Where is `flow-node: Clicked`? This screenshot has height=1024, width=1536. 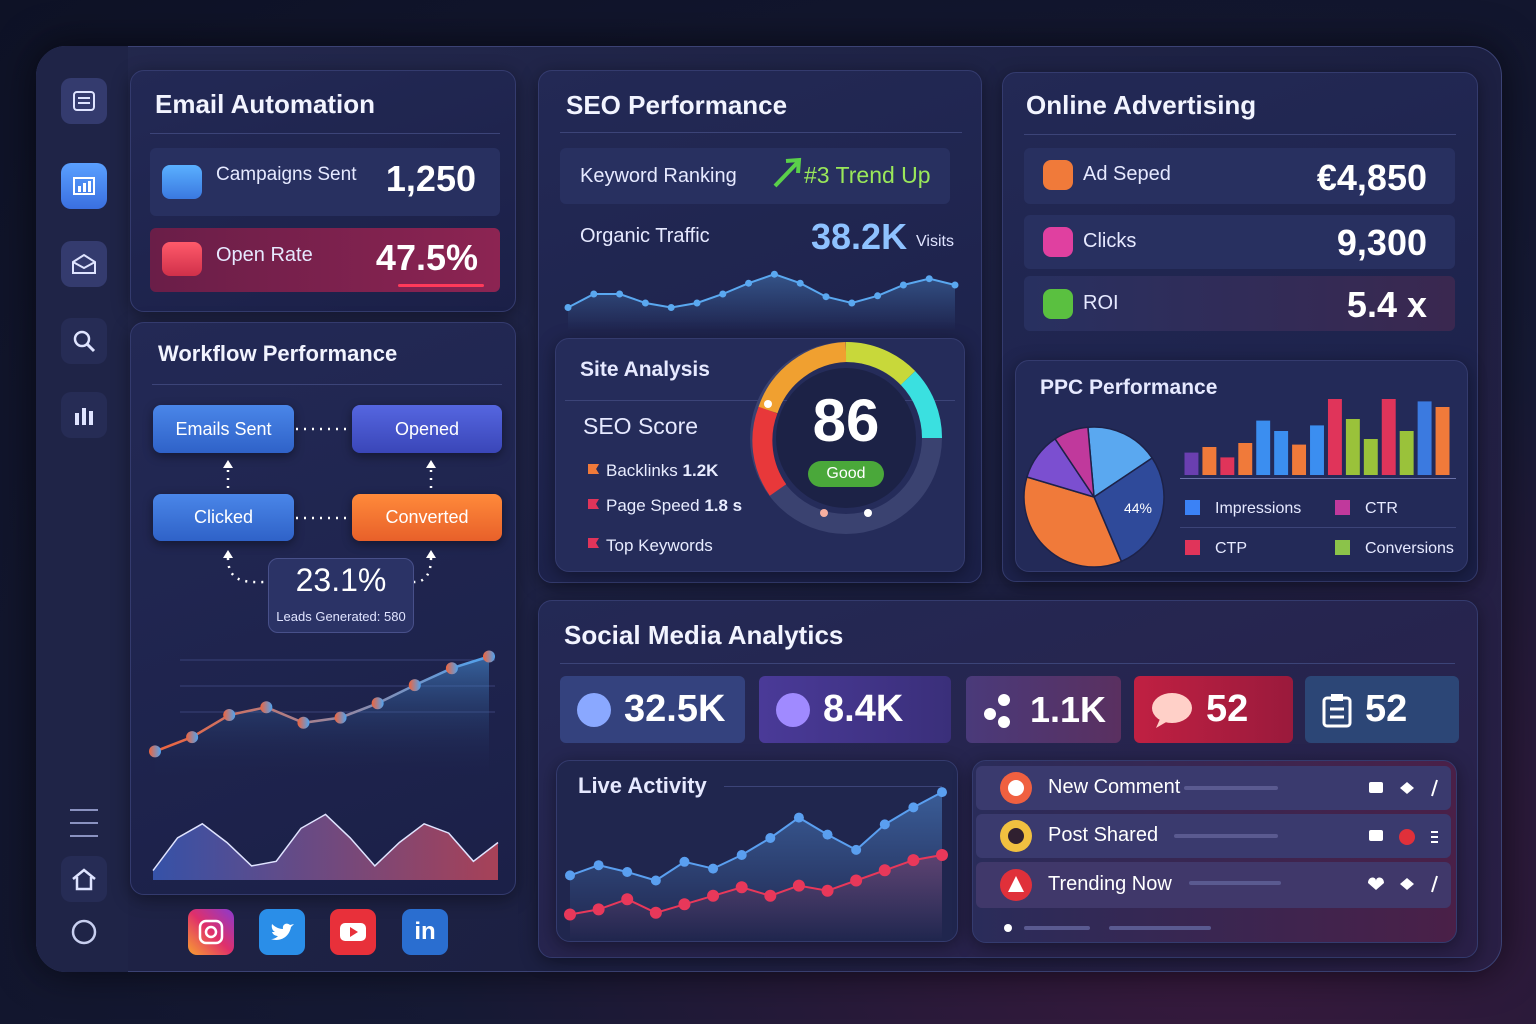 flow-node: Clicked is located at coordinates (223, 517).